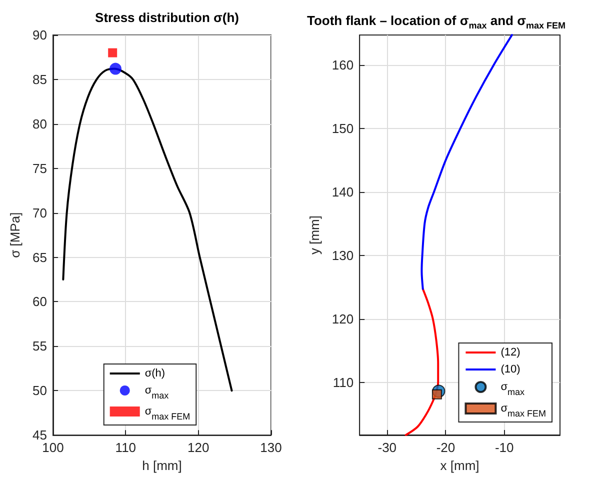  What do you see at coordinates (15, 235) in the screenshot?
I see `y-axis-title: σ [MPa]` at bounding box center [15, 235].